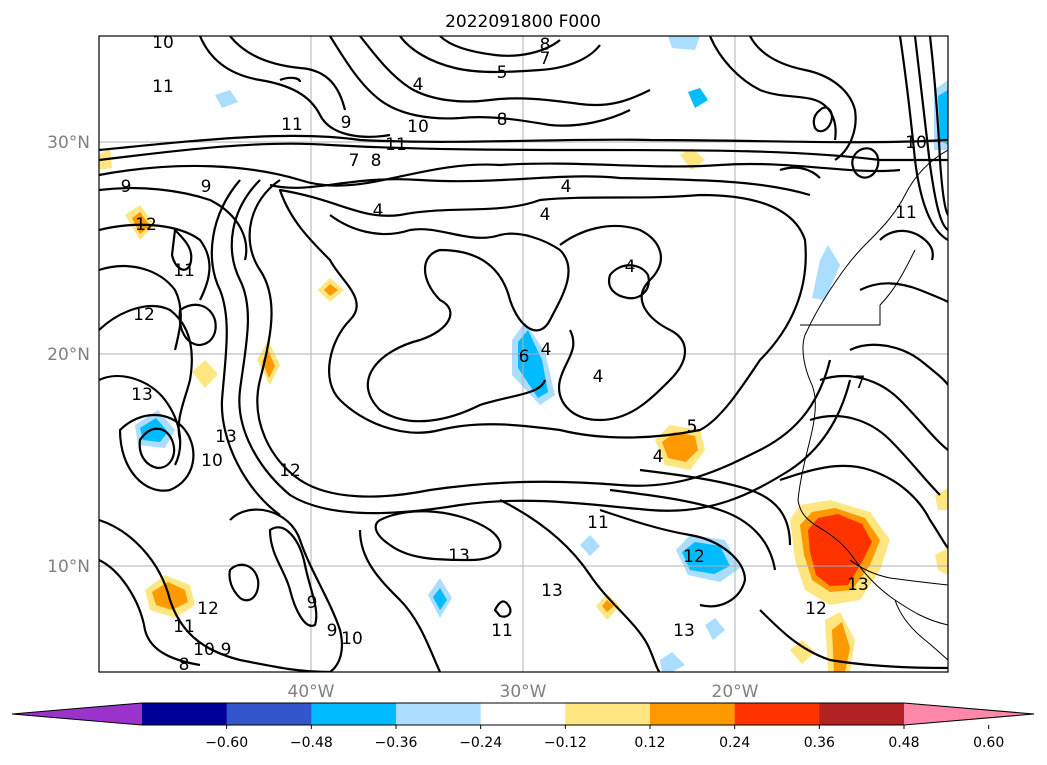 The image size is (1047, 765). I want to click on lat-label: 20°N, so click(68, 355).